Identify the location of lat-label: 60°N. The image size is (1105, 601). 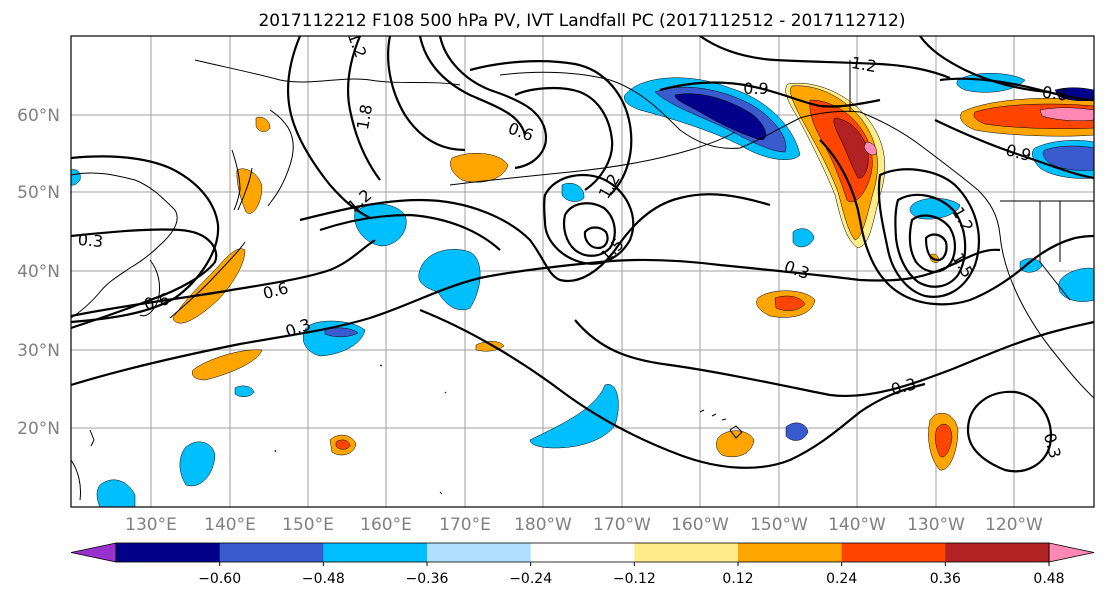
(38, 116).